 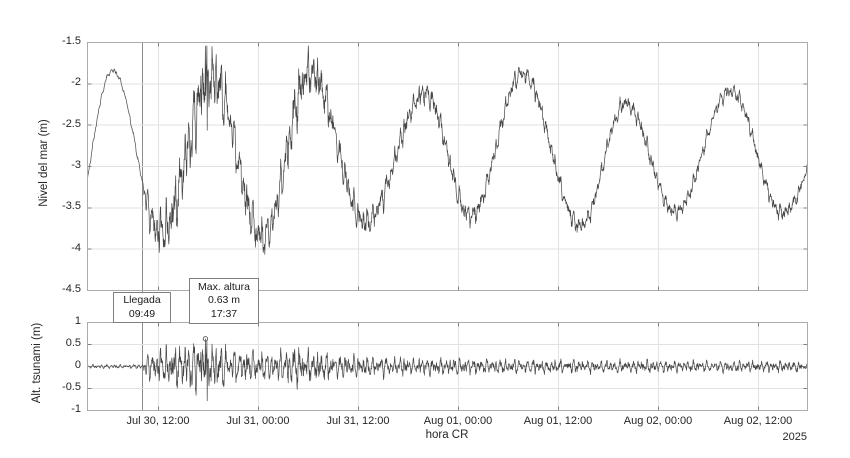 What do you see at coordinates (358, 421) in the screenshot?
I see `x-tick-label: Jul 31, 12:00` at bounding box center [358, 421].